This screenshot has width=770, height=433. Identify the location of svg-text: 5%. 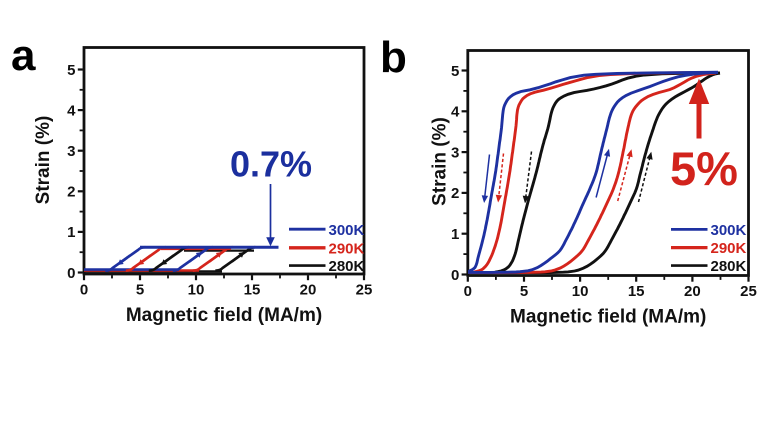
(704, 168).